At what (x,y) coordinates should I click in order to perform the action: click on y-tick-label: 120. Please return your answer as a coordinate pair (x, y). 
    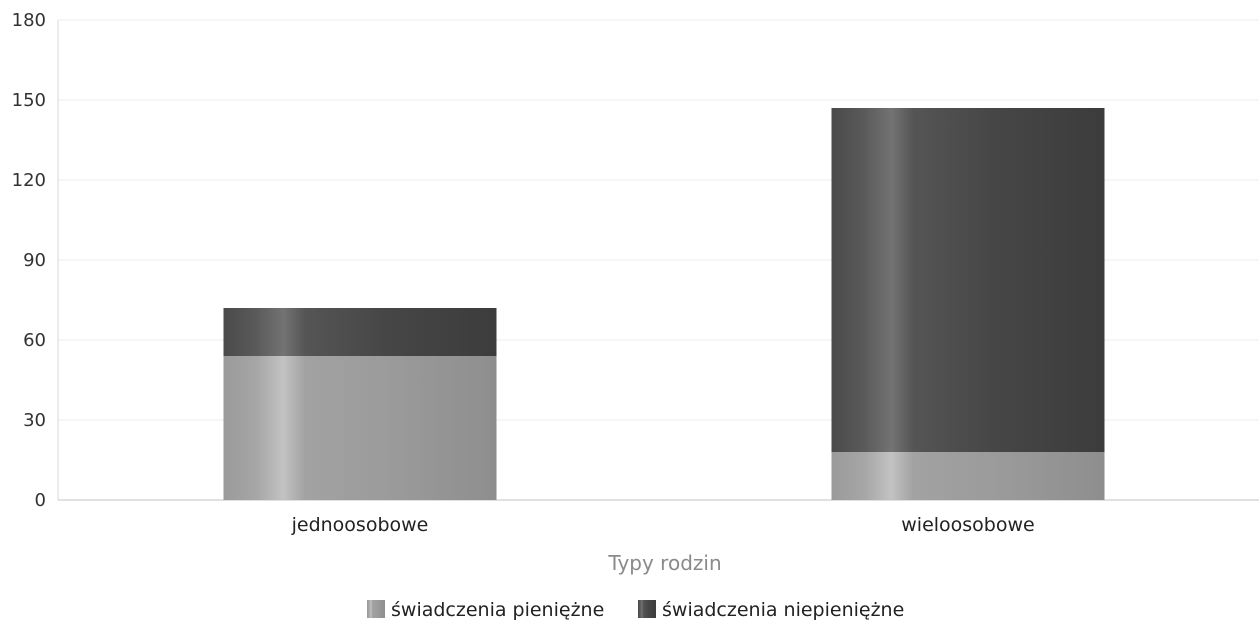
    Looking at the image, I should click on (29, 180).